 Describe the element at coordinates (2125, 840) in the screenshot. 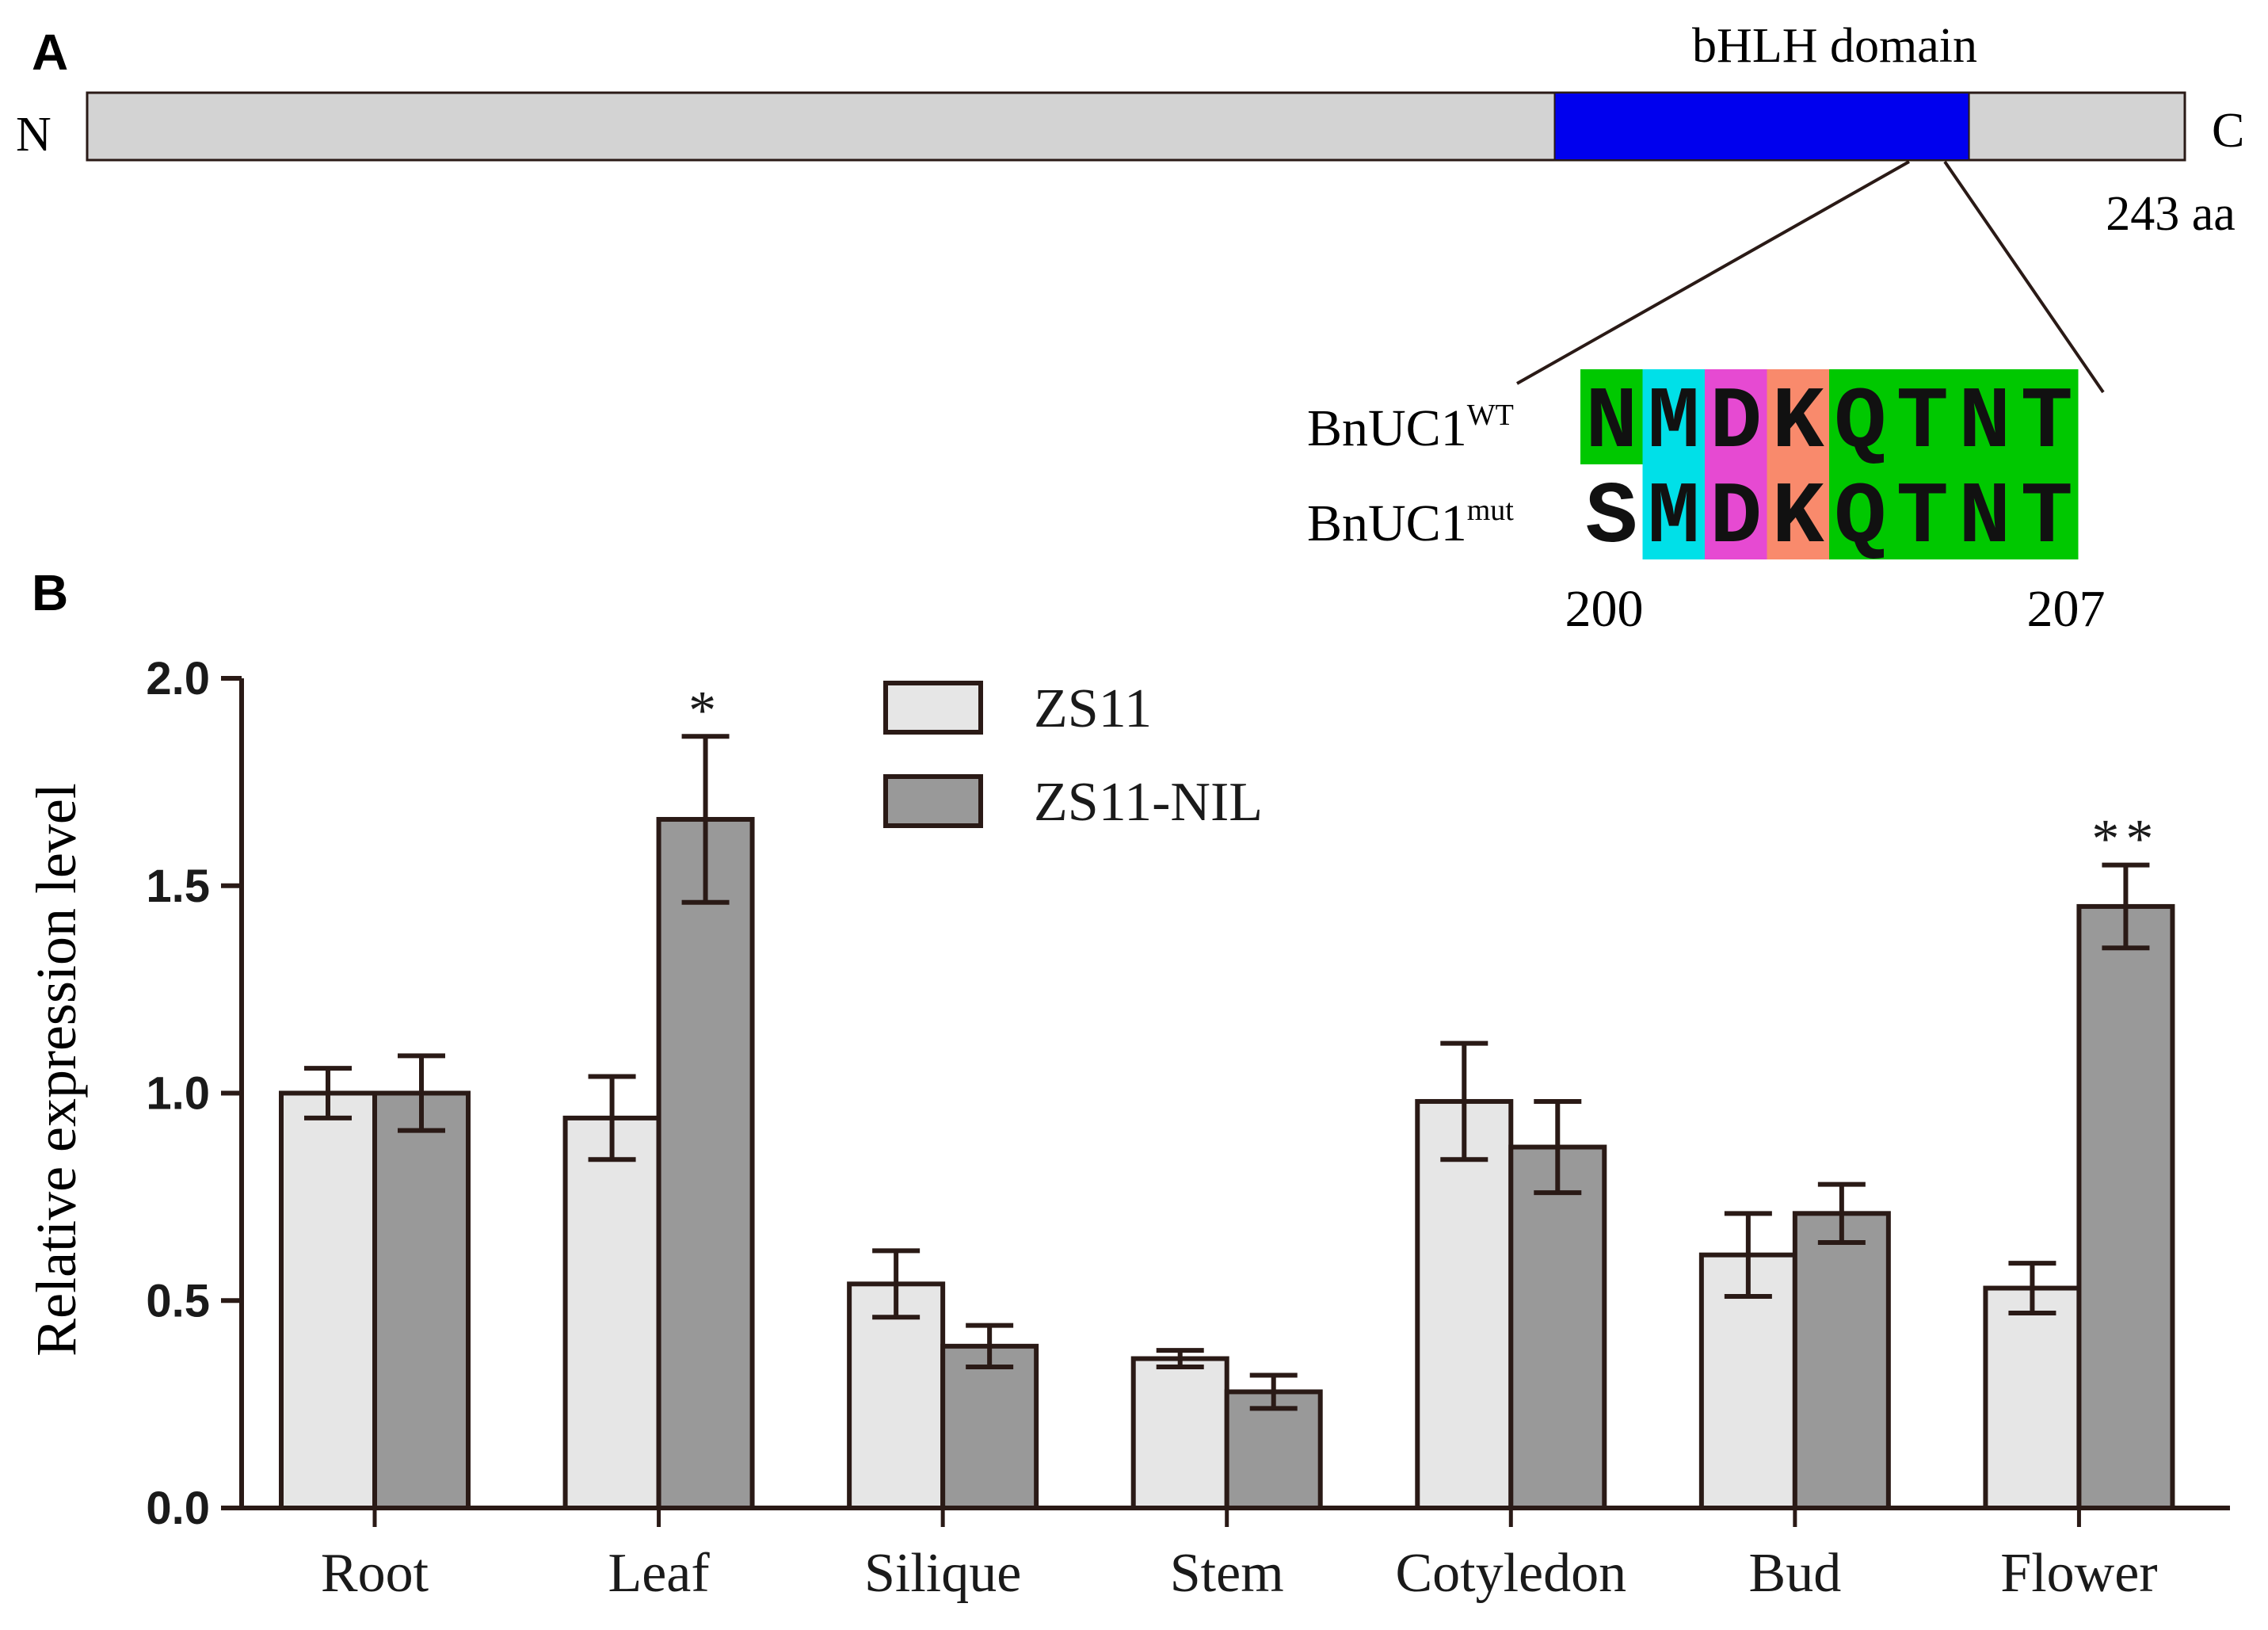

I see `significance-marker-flower: **` at that location.